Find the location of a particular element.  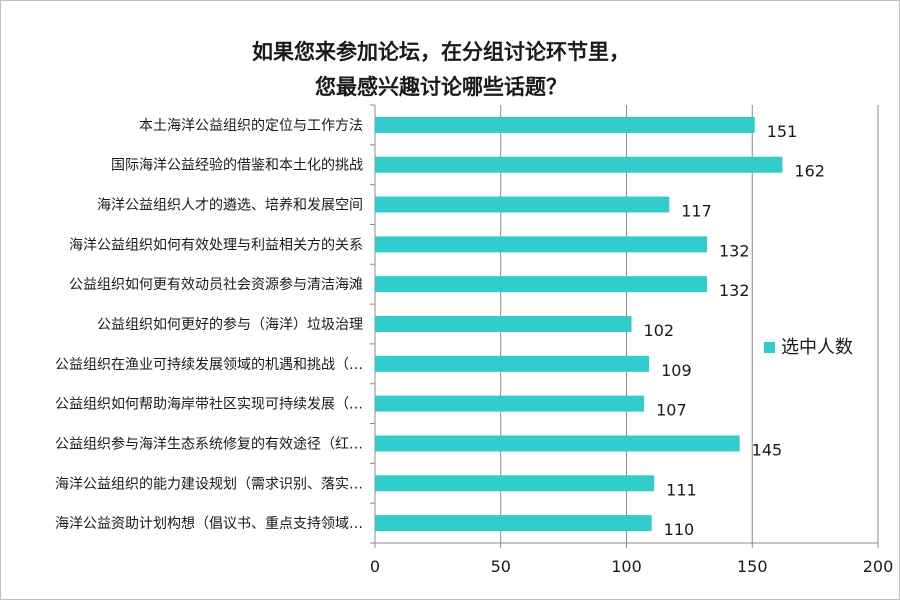

data-label: 117 is located at coordinates (696, 211).